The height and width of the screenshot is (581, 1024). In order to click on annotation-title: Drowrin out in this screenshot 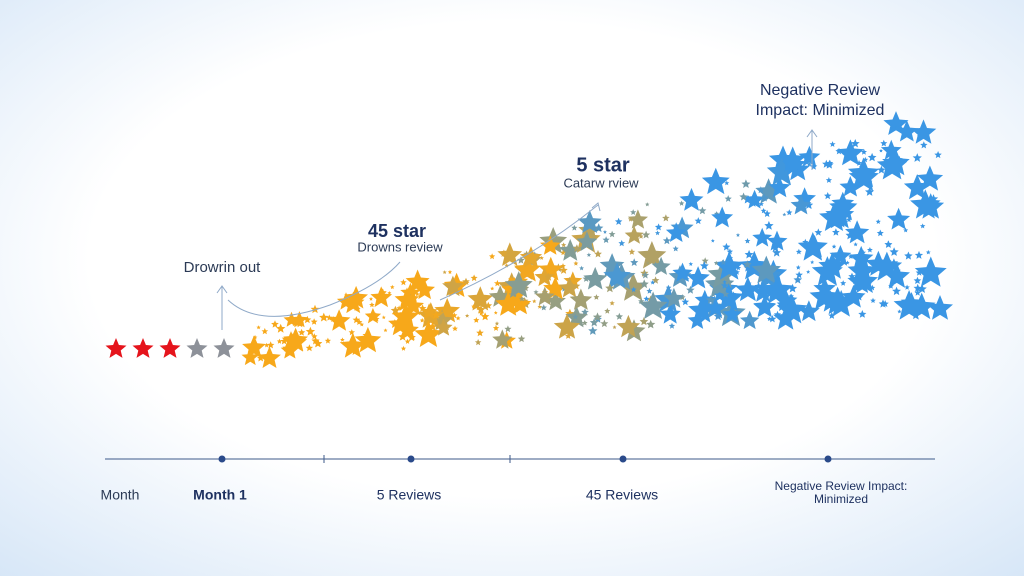, I will do `click(223, 267)`.